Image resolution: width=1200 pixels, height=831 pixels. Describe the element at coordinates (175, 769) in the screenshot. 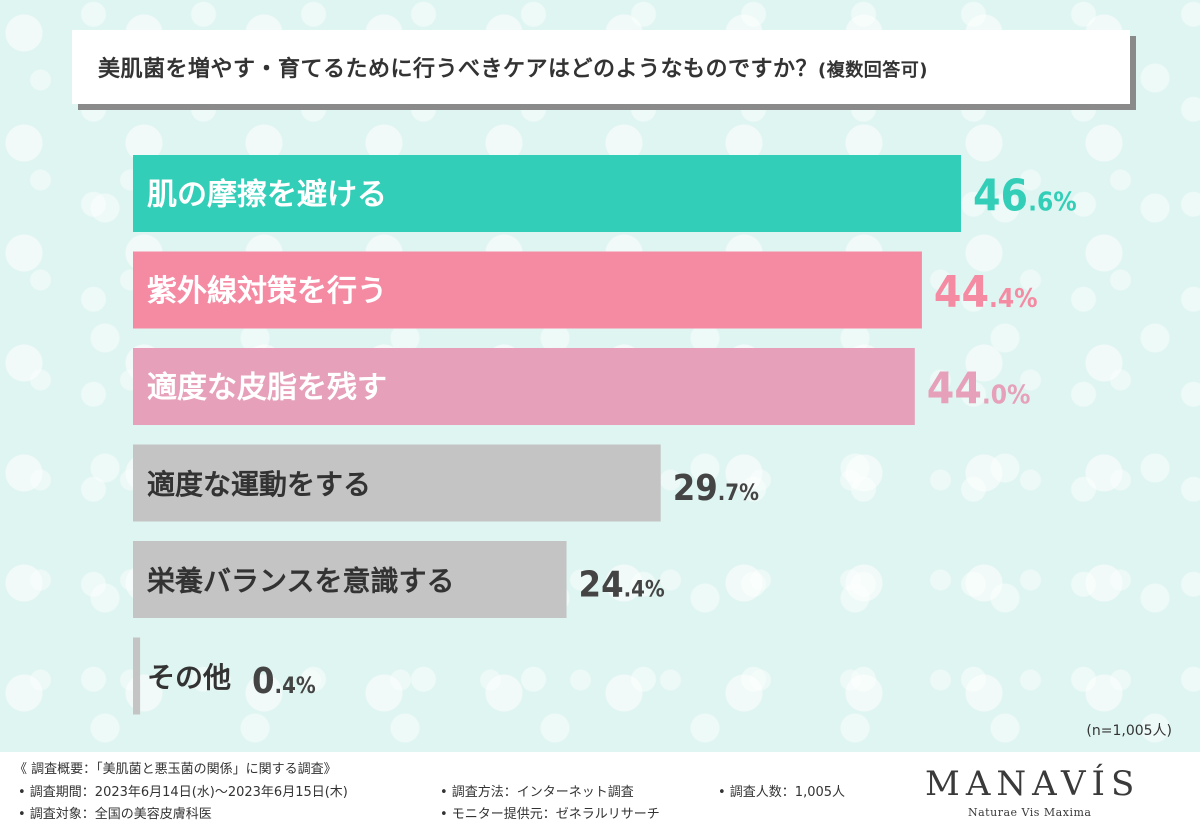

I see `survey-summary: 《 調査概要：「美肌菌と悪玉菌の関係」に関する調査》` at that location.